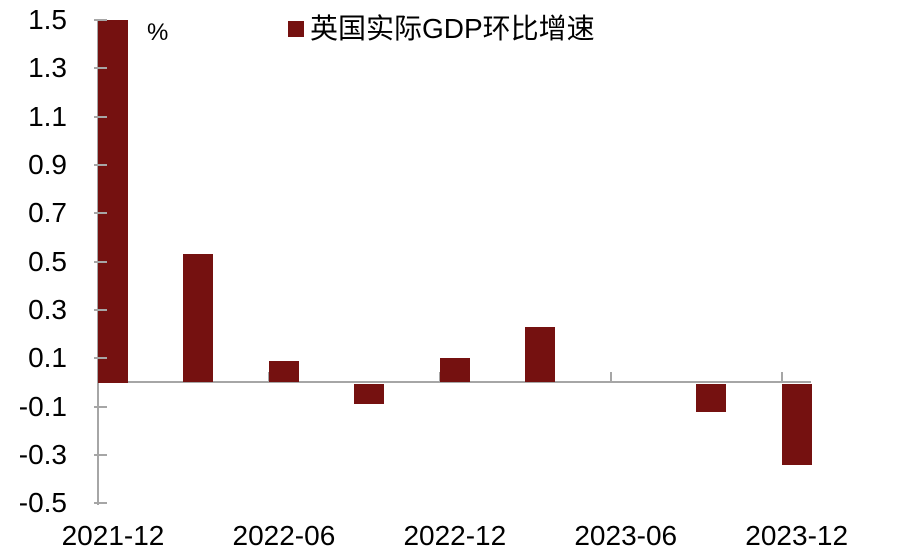 The height and width of the screenshot is (560, 902). Describe the element at coordinates (113, 535) in the screenshot. I see `x-tick-label: 2021-12` at that location.